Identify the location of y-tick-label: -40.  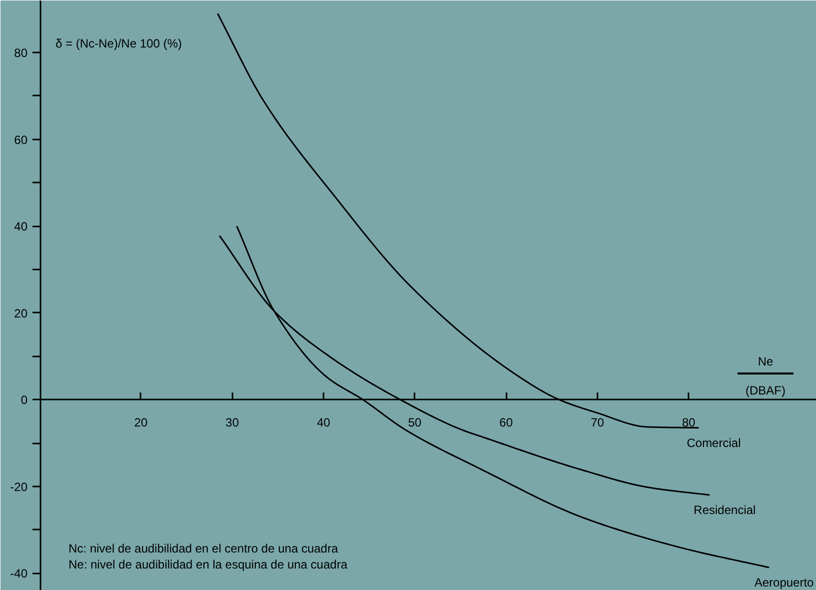
(19, 573).